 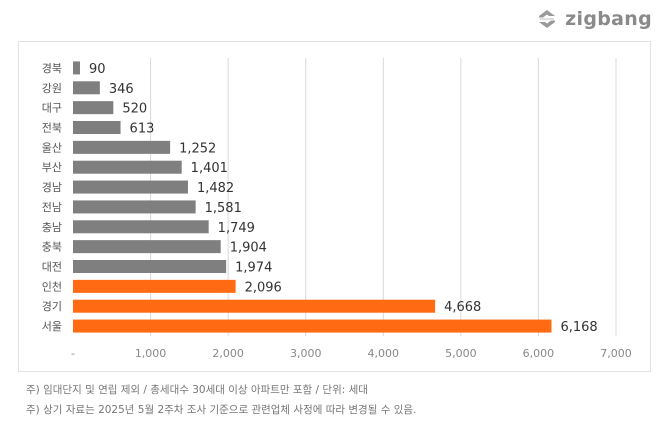 I want to click on category-label: 충북, so click(x=52, y=247).